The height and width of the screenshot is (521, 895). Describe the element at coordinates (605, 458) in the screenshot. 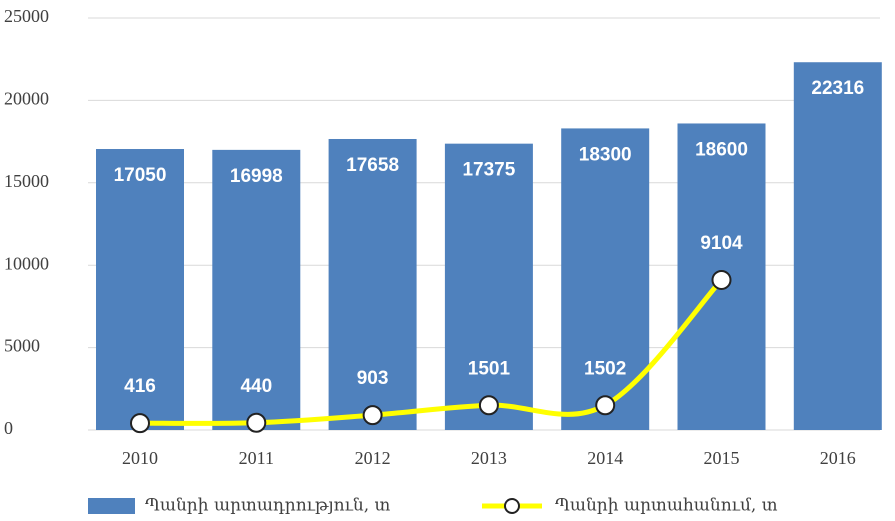

I see `x-tick-label: 2014` at that location.